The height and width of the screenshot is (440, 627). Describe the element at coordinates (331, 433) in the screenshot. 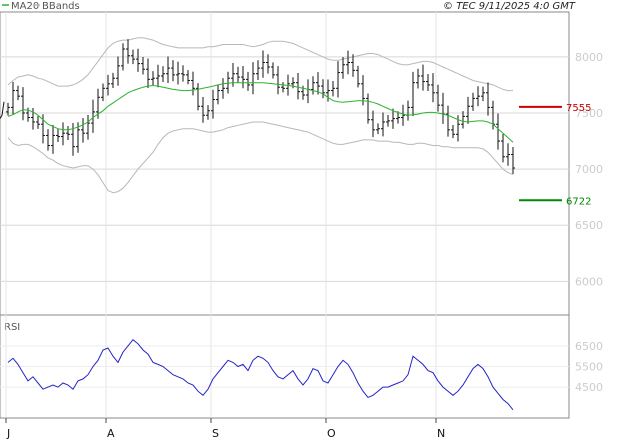

I see `x-tick-label: O` at that location.